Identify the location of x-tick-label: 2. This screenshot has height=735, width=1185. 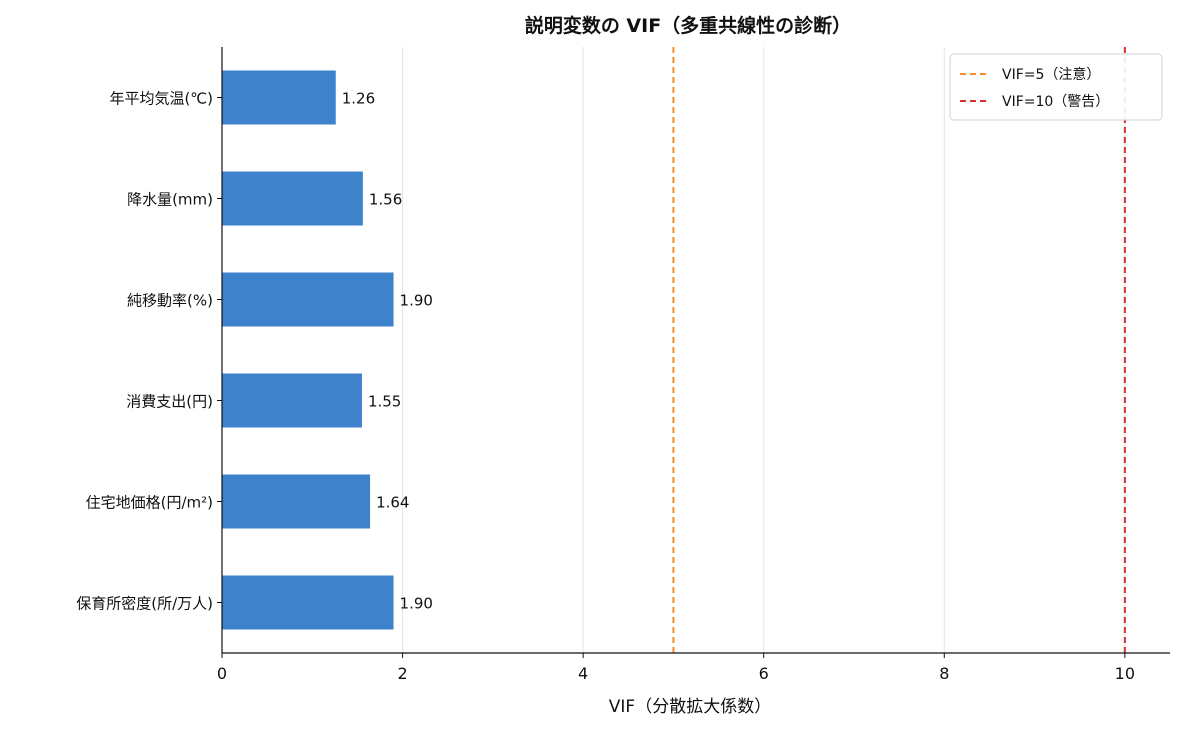
(402, 673).